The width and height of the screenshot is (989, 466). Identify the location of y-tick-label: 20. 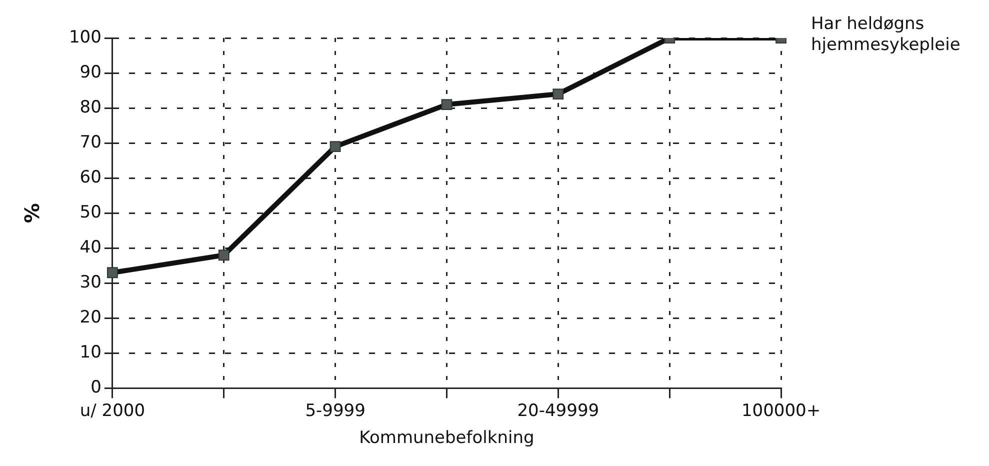
(91, 318).